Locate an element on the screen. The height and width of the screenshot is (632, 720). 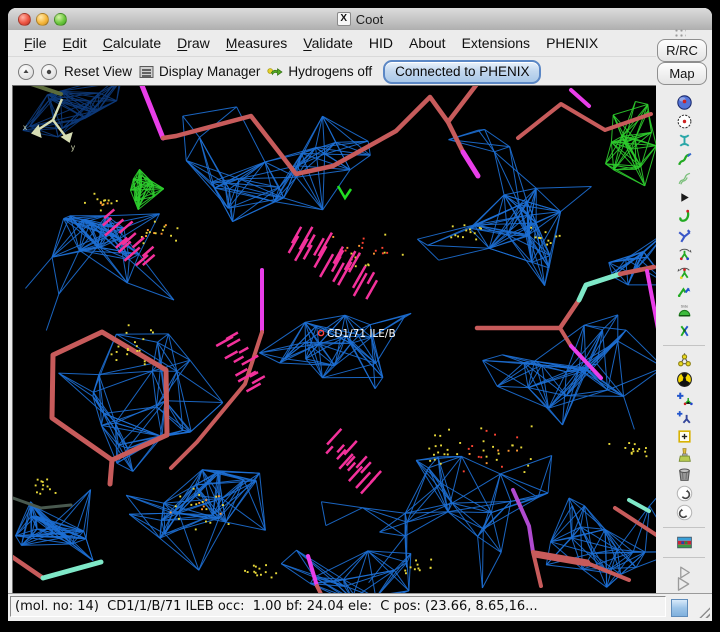
tool-redo is located at coordinates (684, 512).